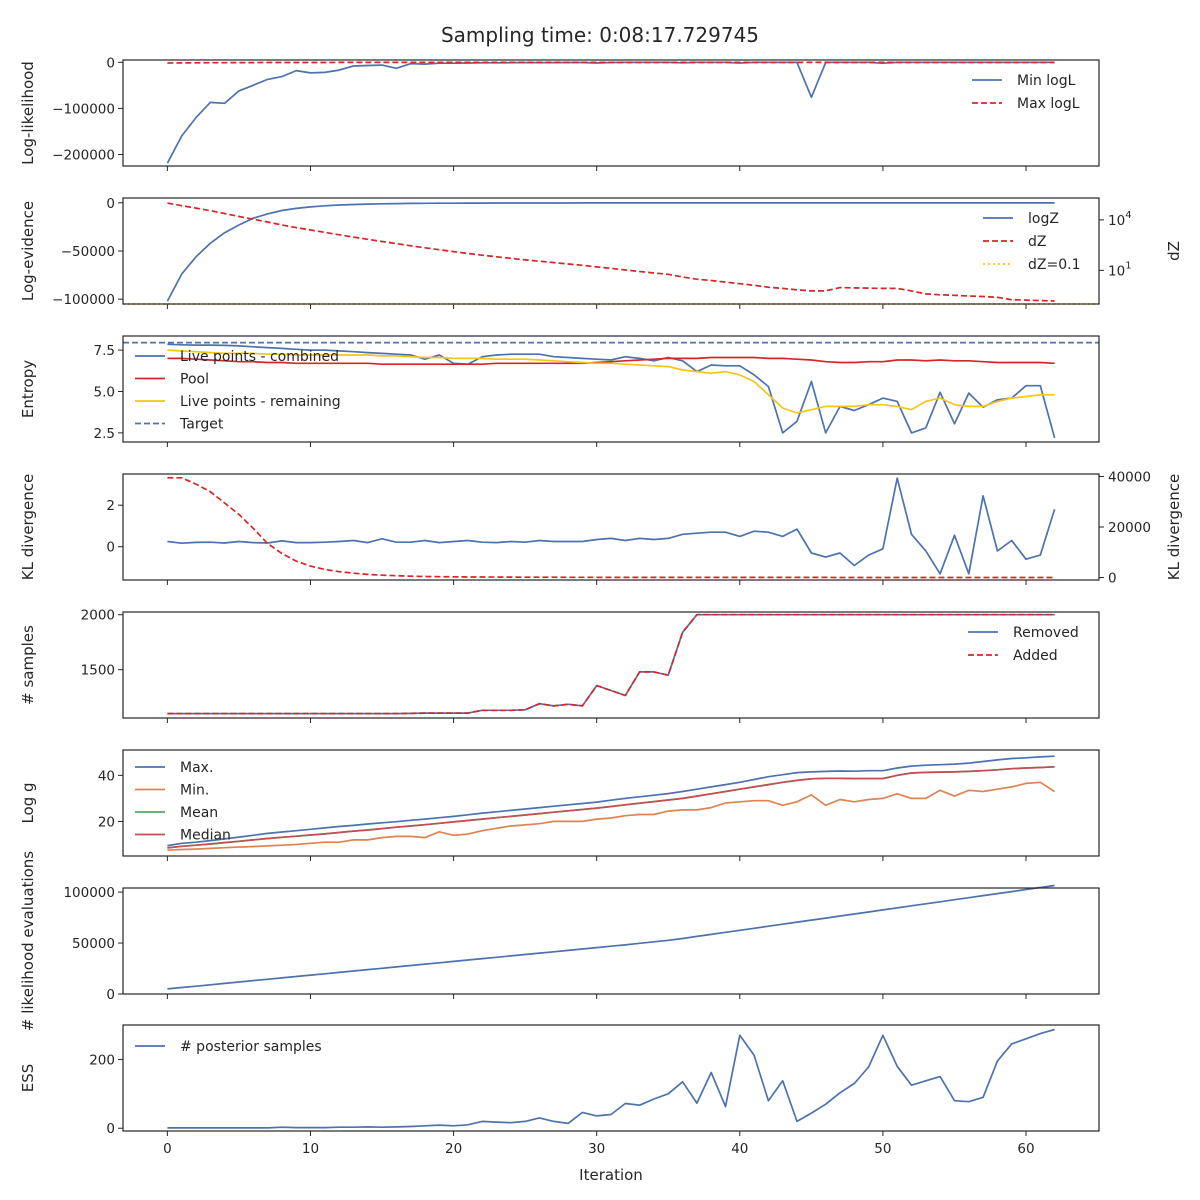  I want to click on panel-8: 200 0 0 10 20 30 40 50 60 ESS # posterior samples, so click(559, 1090).